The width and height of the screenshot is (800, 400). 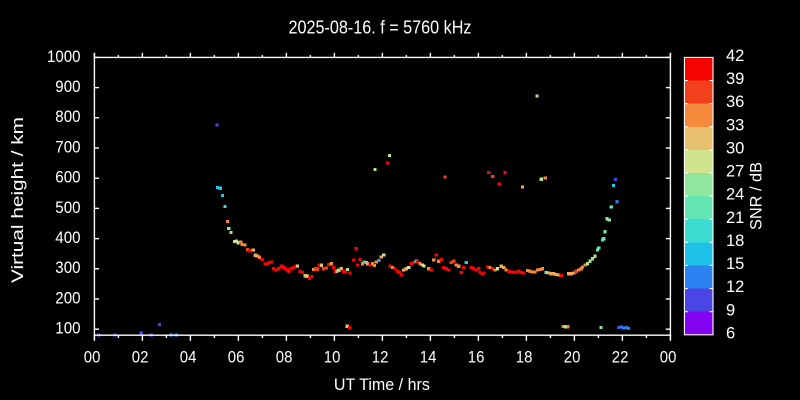 What do you see at coordinates (67, 87) in the screenshot?
I see `svg-text: 900` at bounding box center [67, 87].